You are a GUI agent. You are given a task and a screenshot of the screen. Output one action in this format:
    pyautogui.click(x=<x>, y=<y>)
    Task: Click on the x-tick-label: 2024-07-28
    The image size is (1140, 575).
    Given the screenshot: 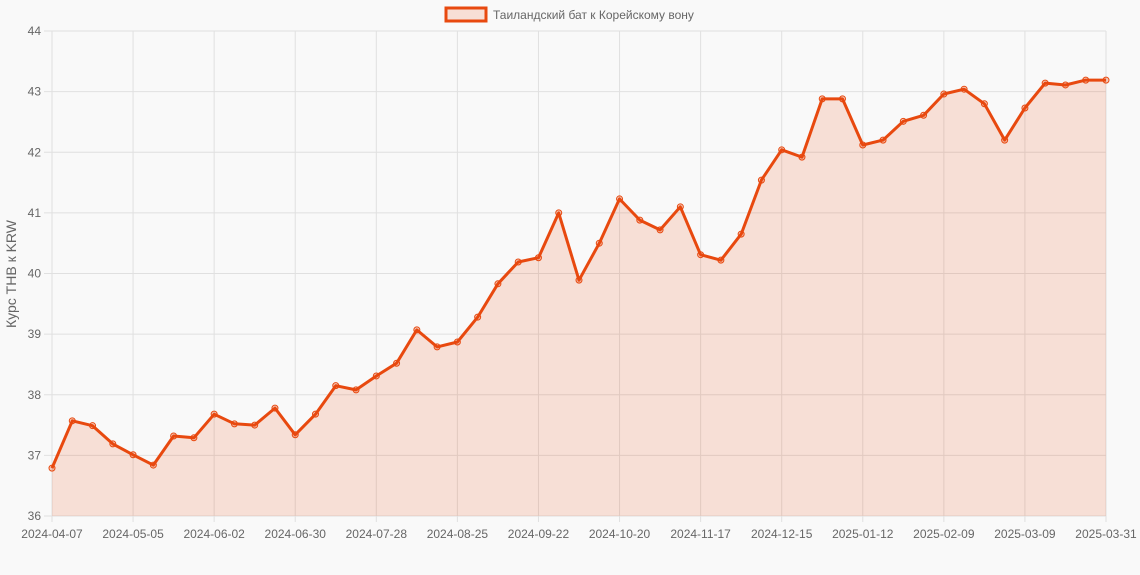 What is the action you would take?
    pyautogui.click(x=377, y=534)
    